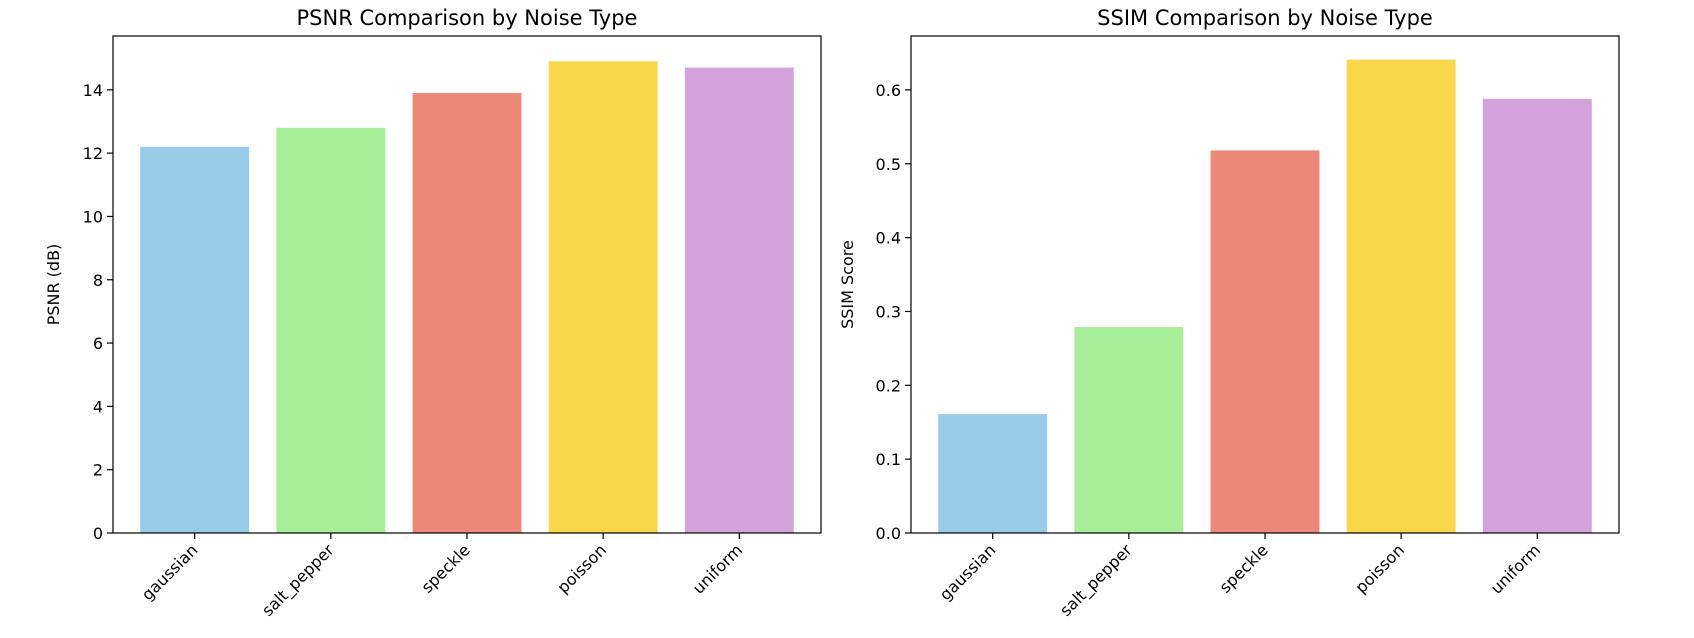  What do you see at coordinates (888, 164) in the screenshot?
I see `y-tick-label: 0.5` at bounding box center [888, 164].